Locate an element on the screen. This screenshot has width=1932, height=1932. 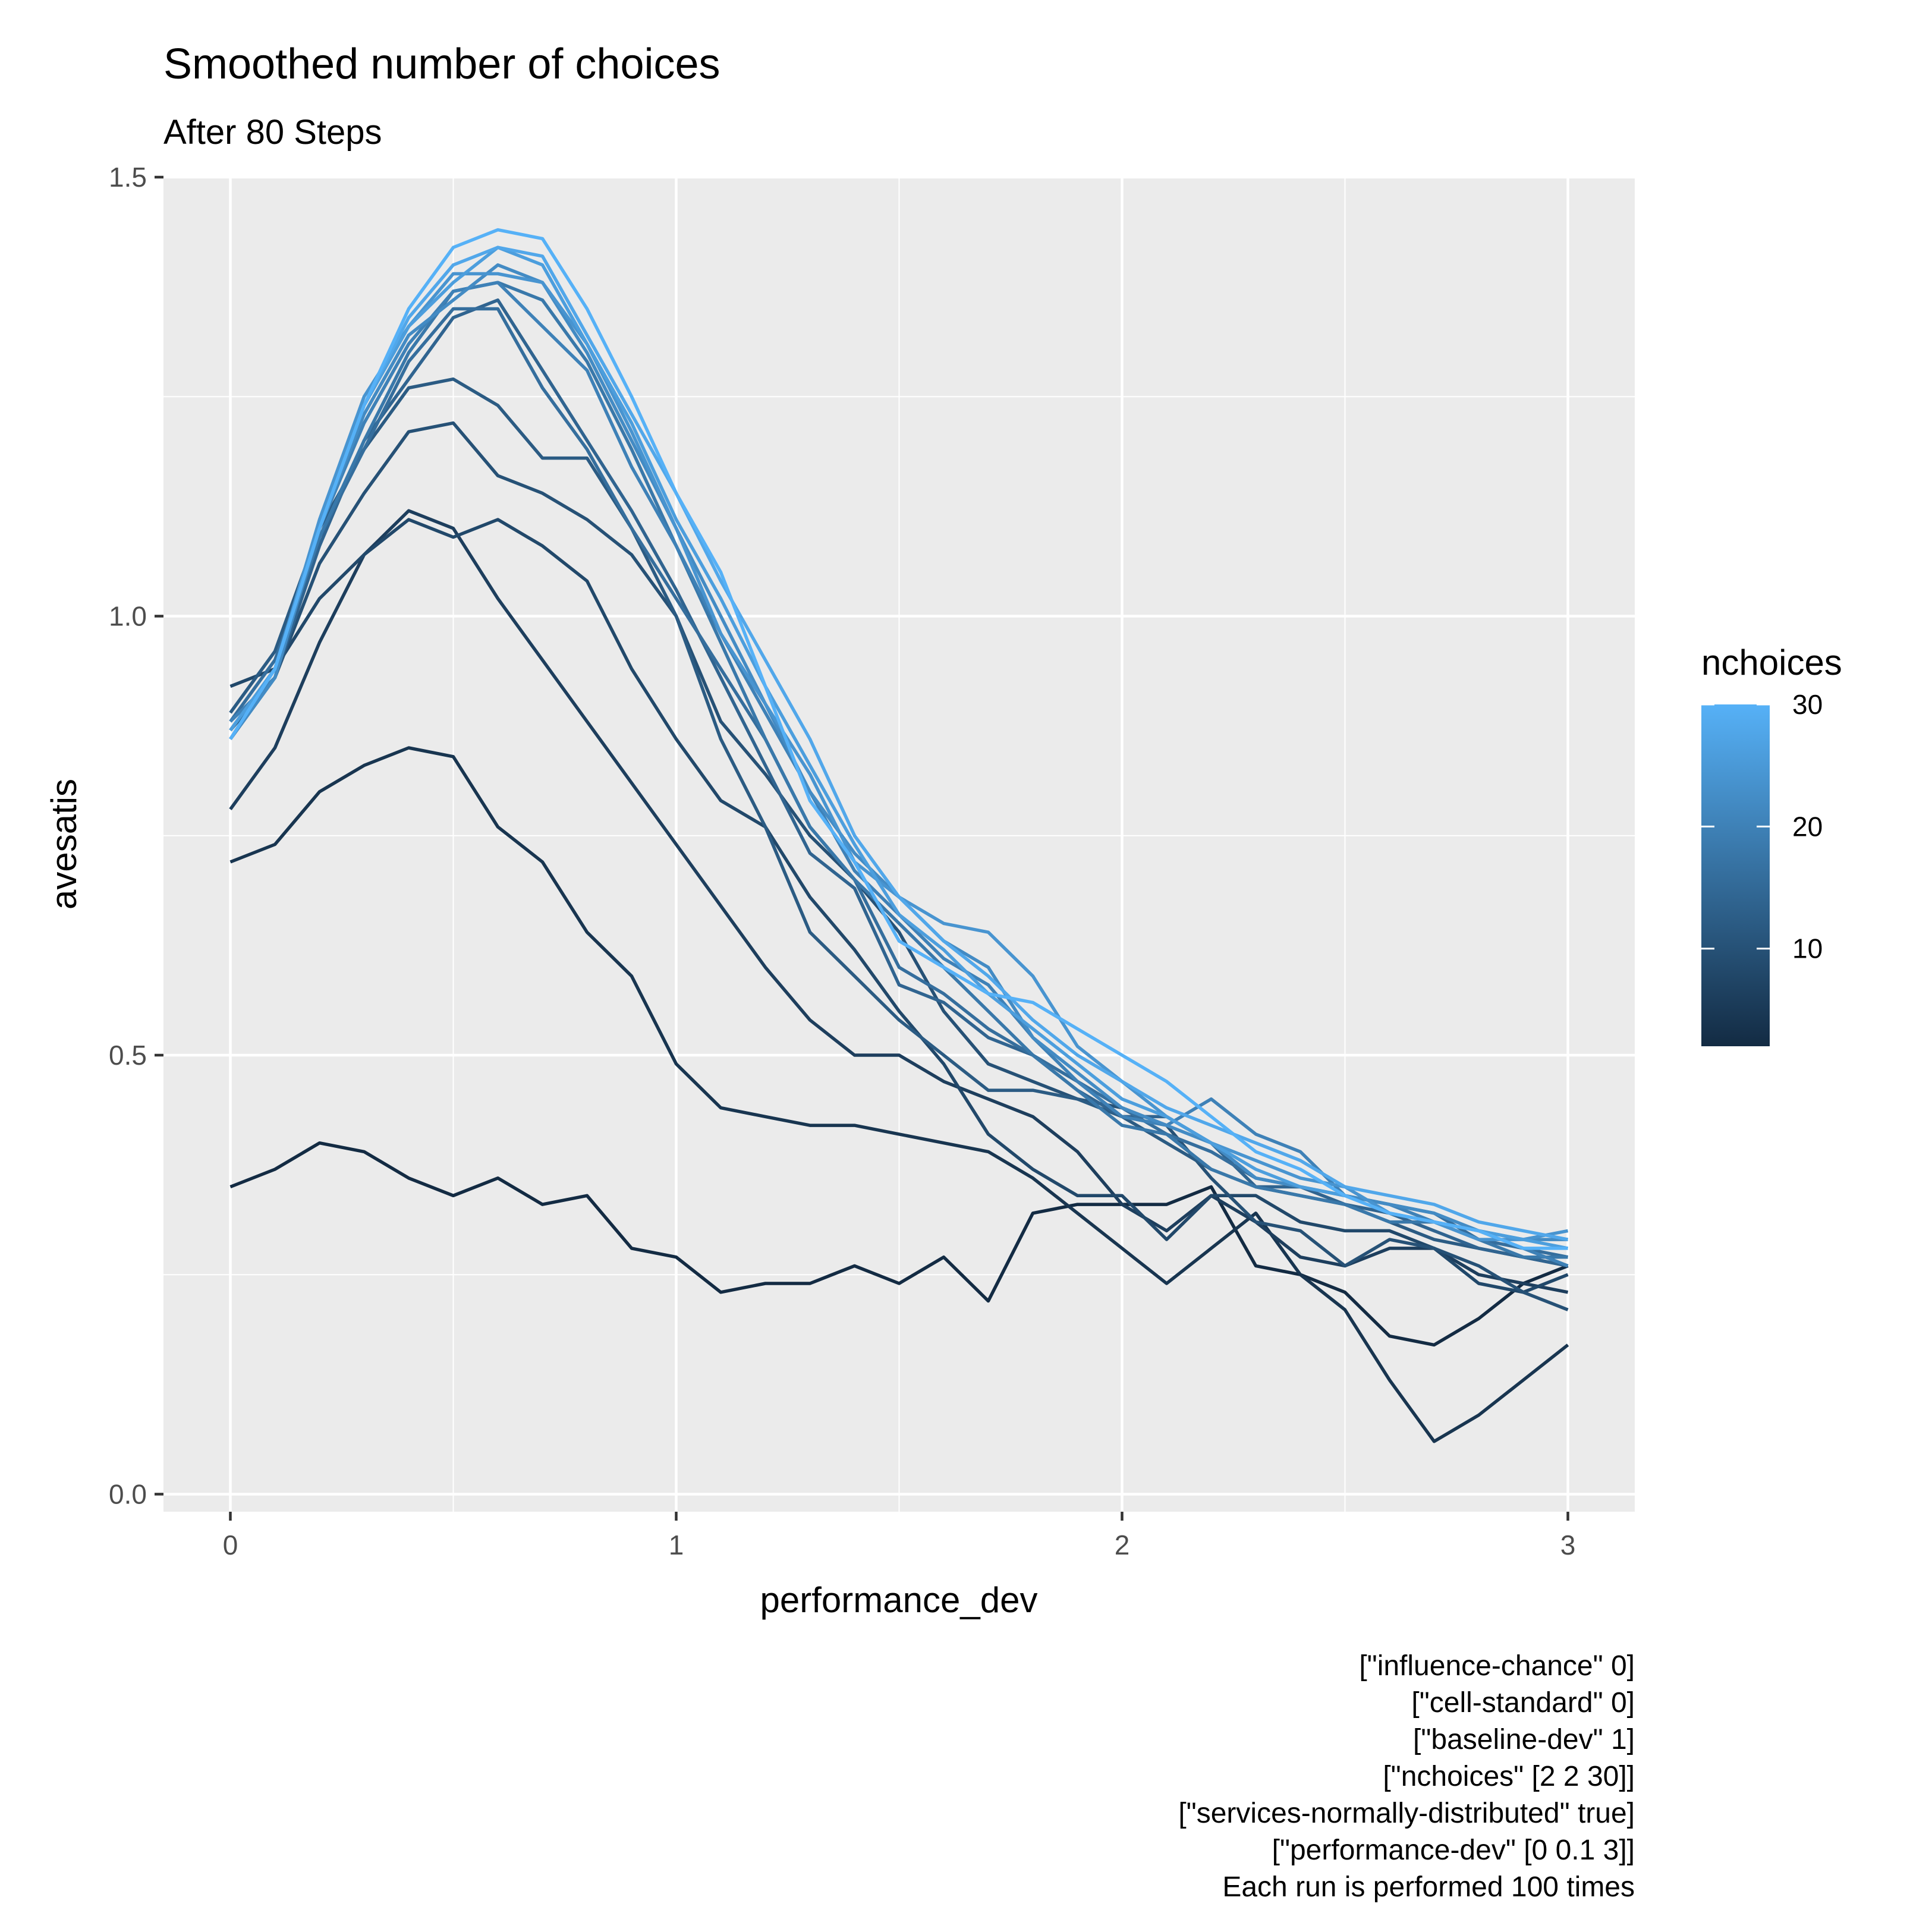
caption-line: ["performance-dev" [0 0.1 3]] is located at coordinates (1453, 1851).